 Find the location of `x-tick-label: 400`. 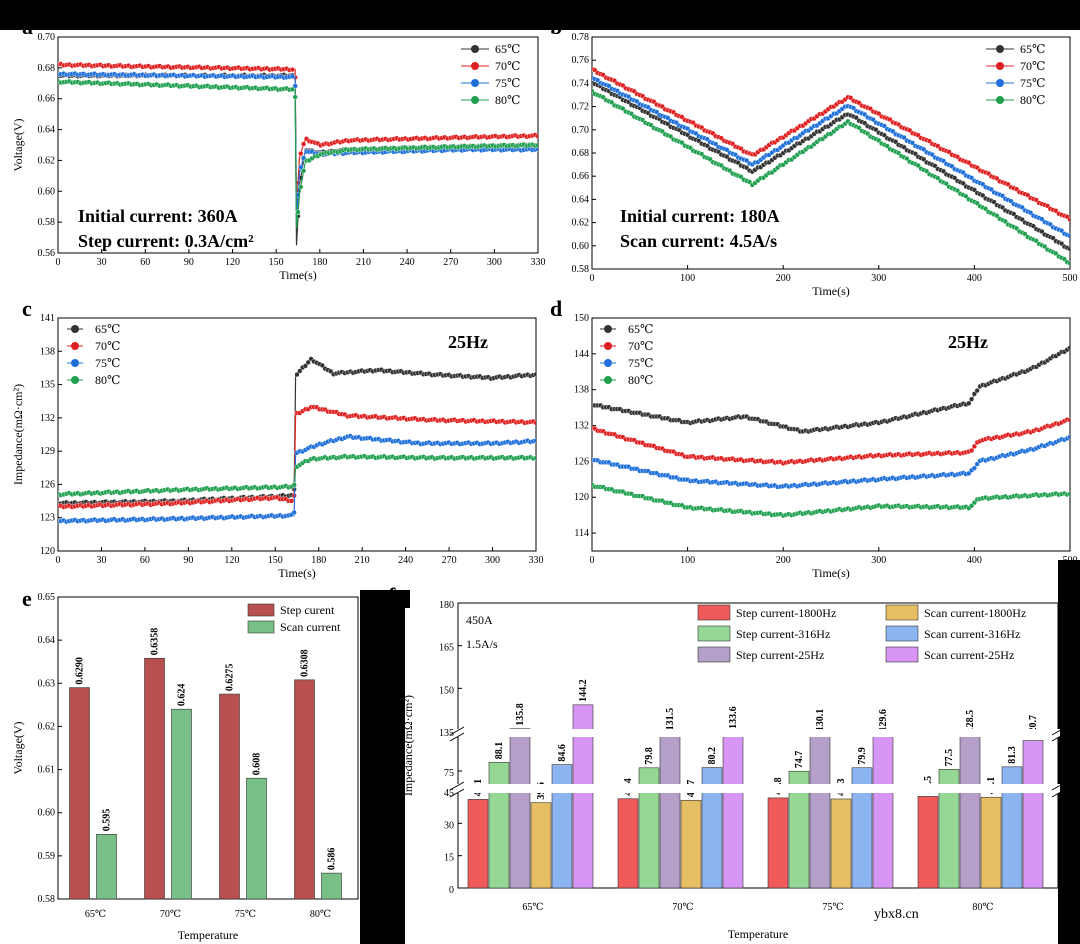

x-tick-label: 400 is located at coordinates (974, 560).